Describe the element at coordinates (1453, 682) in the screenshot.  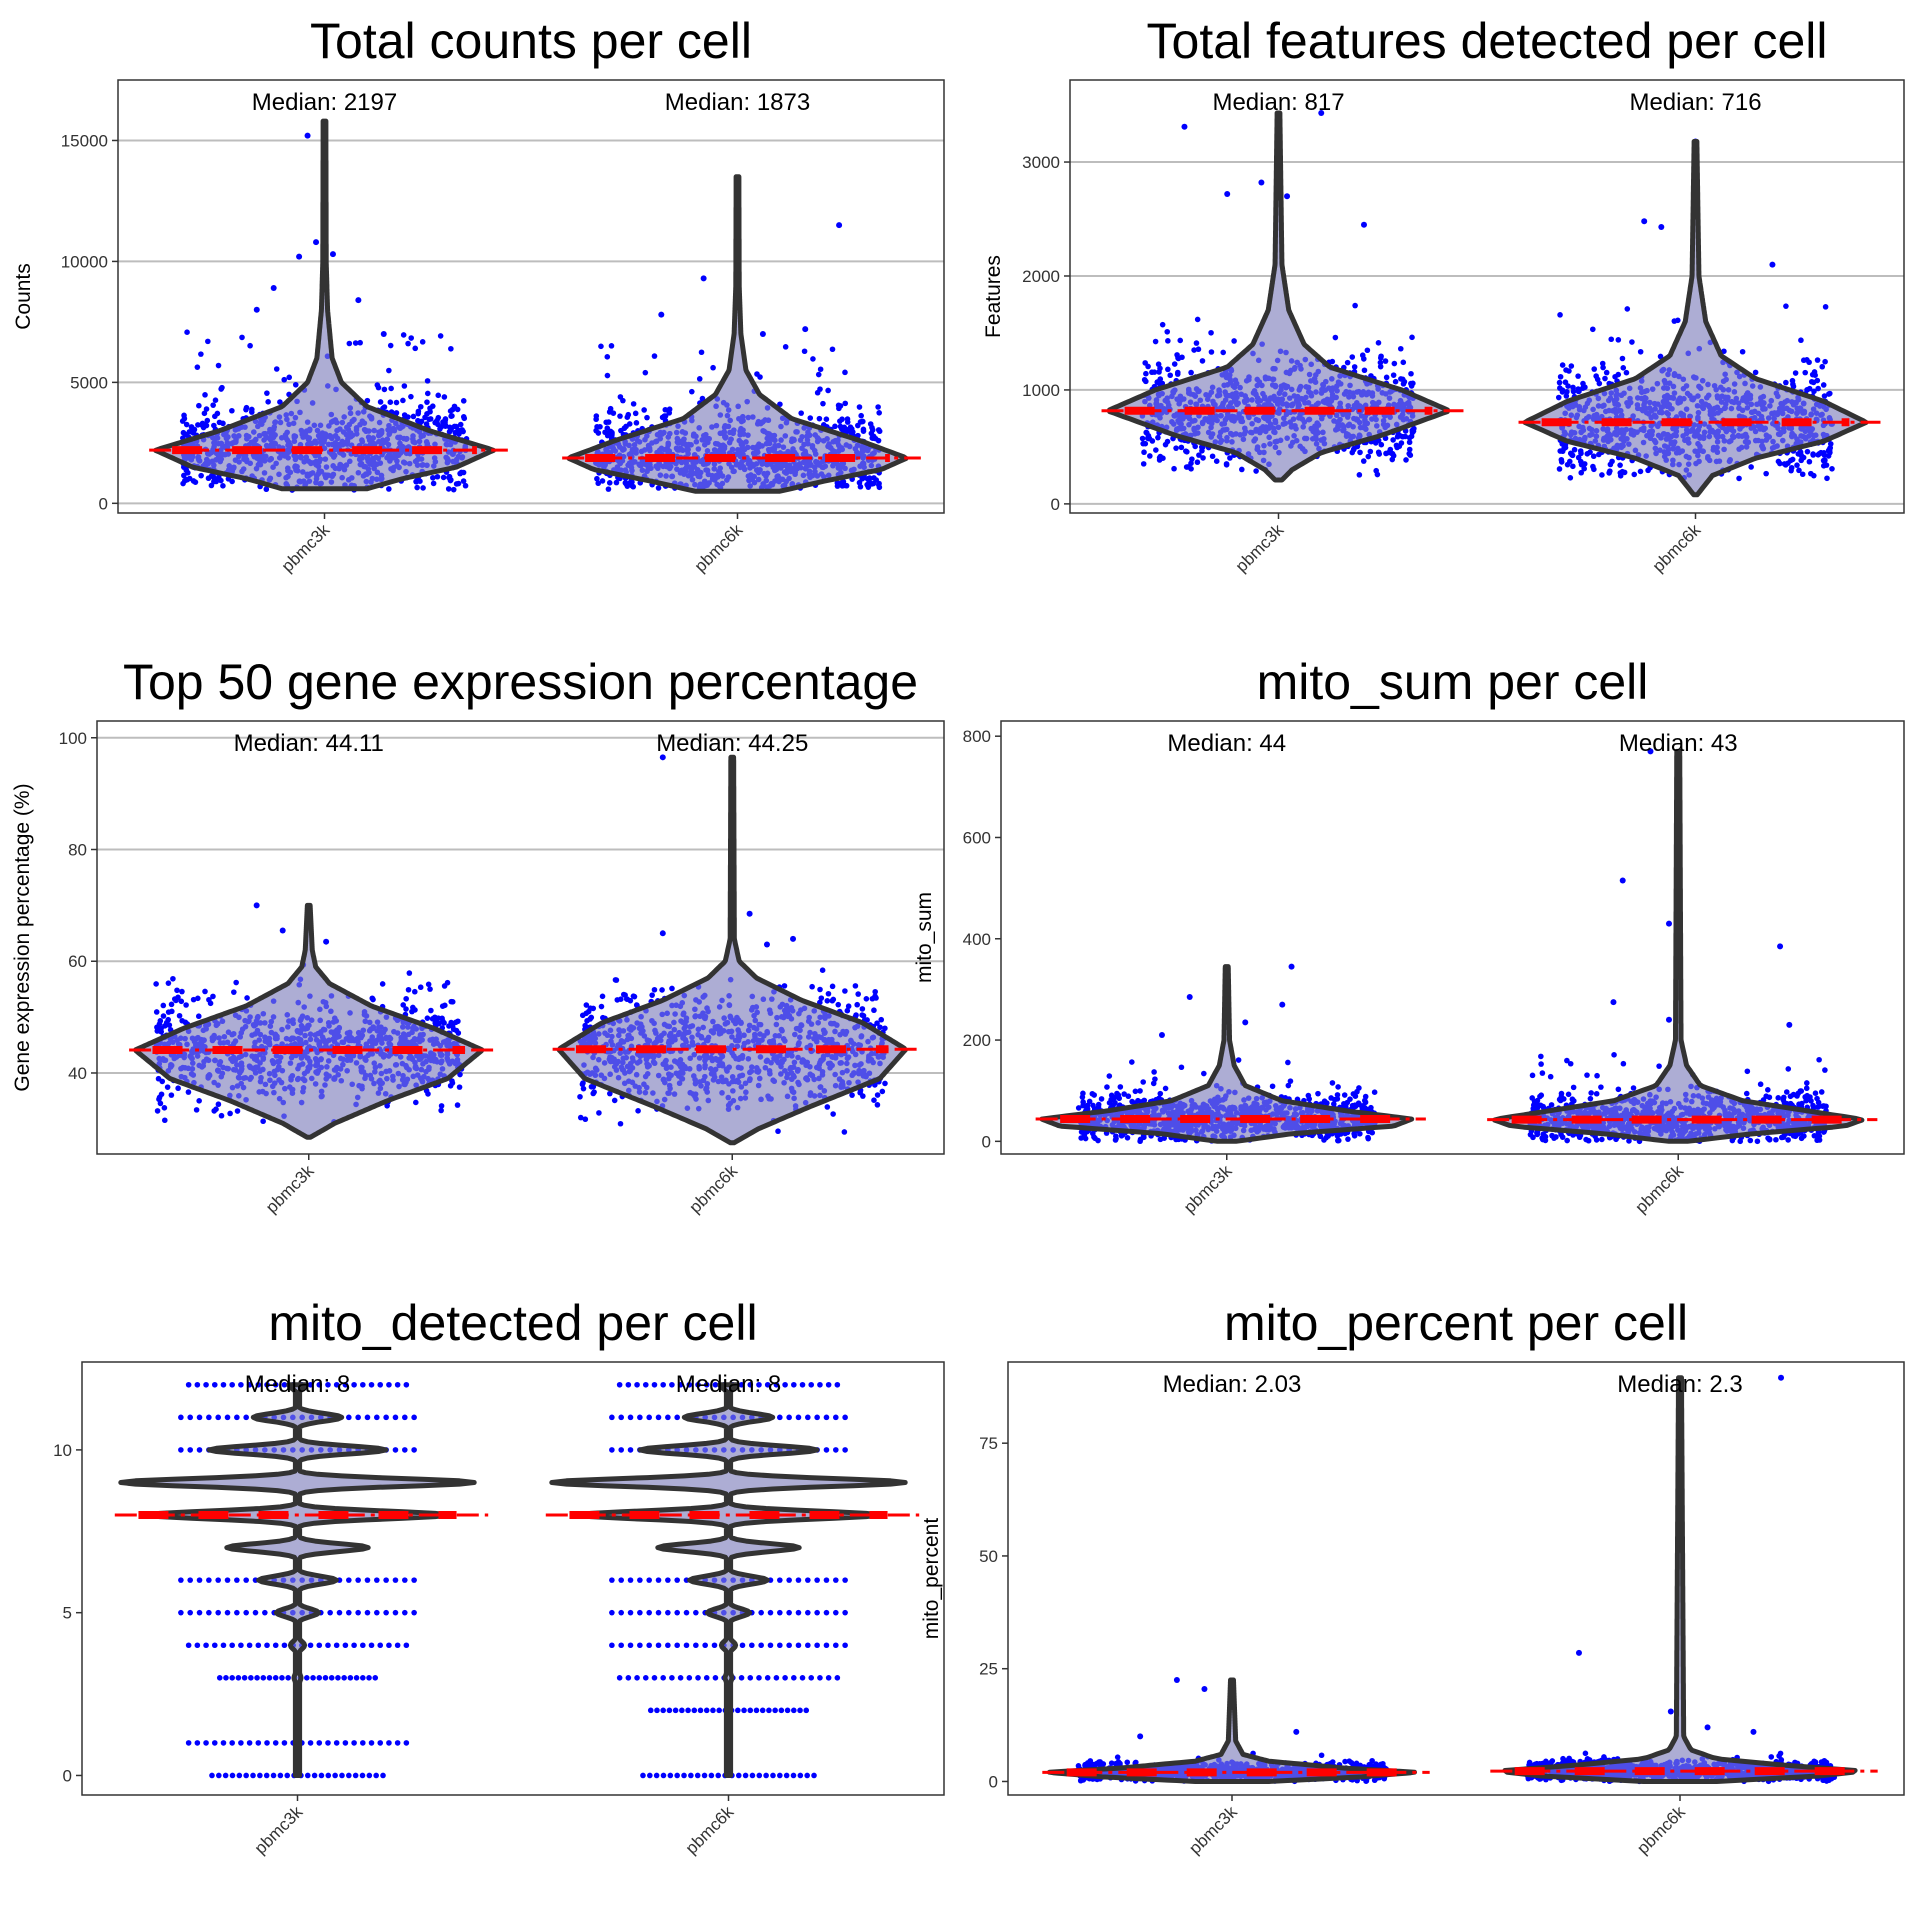
I see `panel-title: mito_sum per cell` at that location.